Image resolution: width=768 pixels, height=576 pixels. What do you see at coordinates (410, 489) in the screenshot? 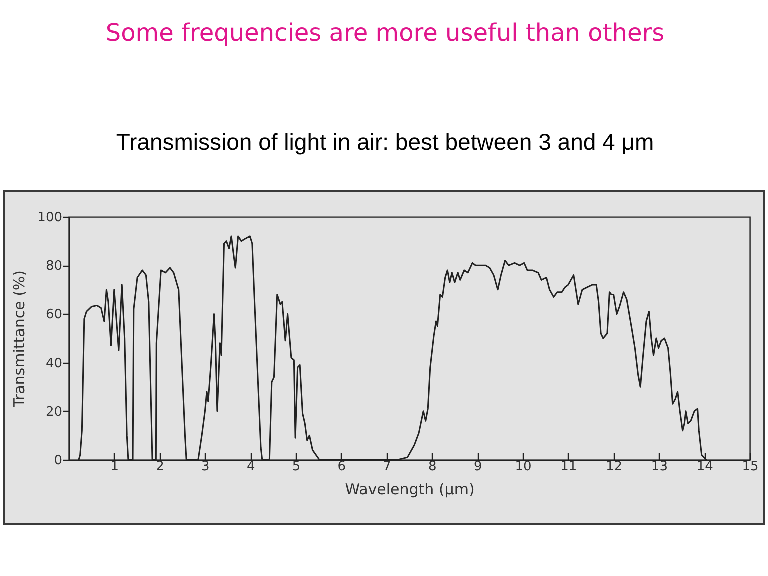
I see `x-axis-title: Wavelength (μm)` at bounding box center [410, 489].